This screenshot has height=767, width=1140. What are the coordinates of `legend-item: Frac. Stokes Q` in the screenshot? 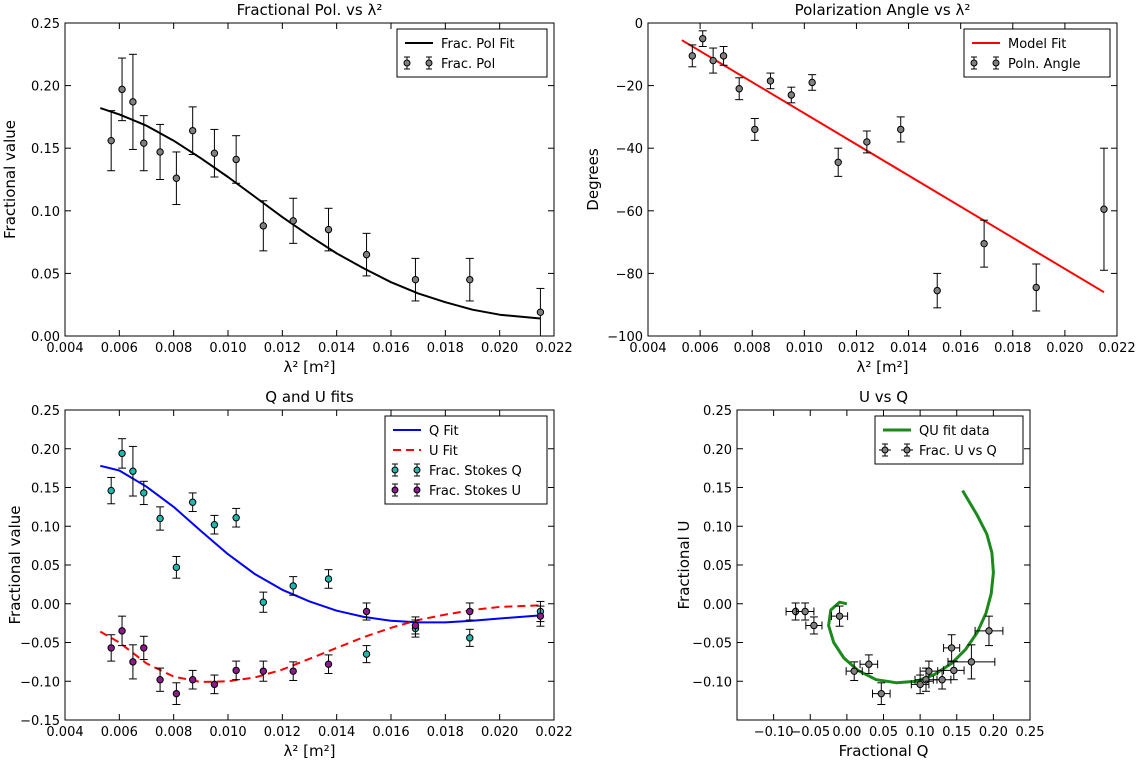 It's located at (456, 471).